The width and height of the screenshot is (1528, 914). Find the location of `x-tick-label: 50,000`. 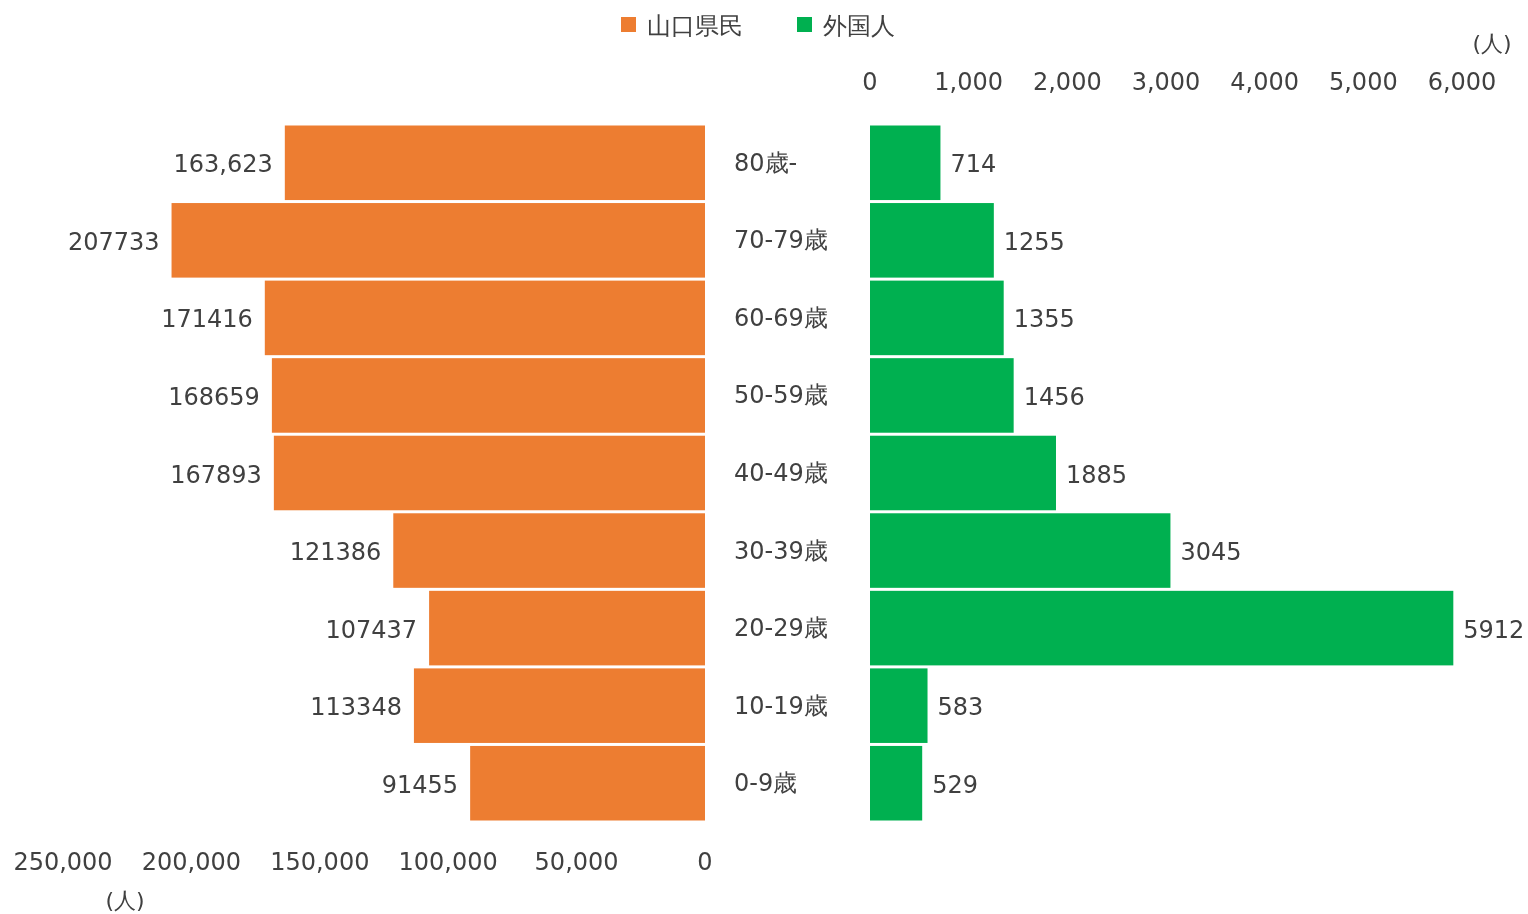

x-tick-label: 50,000 is located at coordinates (576, 862).